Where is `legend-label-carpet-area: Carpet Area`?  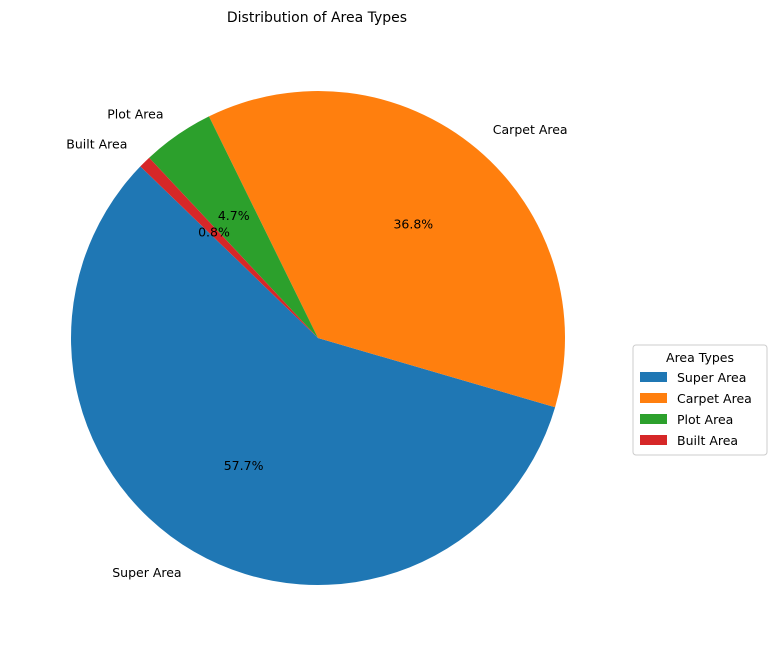 legend-label-carpet-area: Carpet Area is located at coordinates (714, 398).